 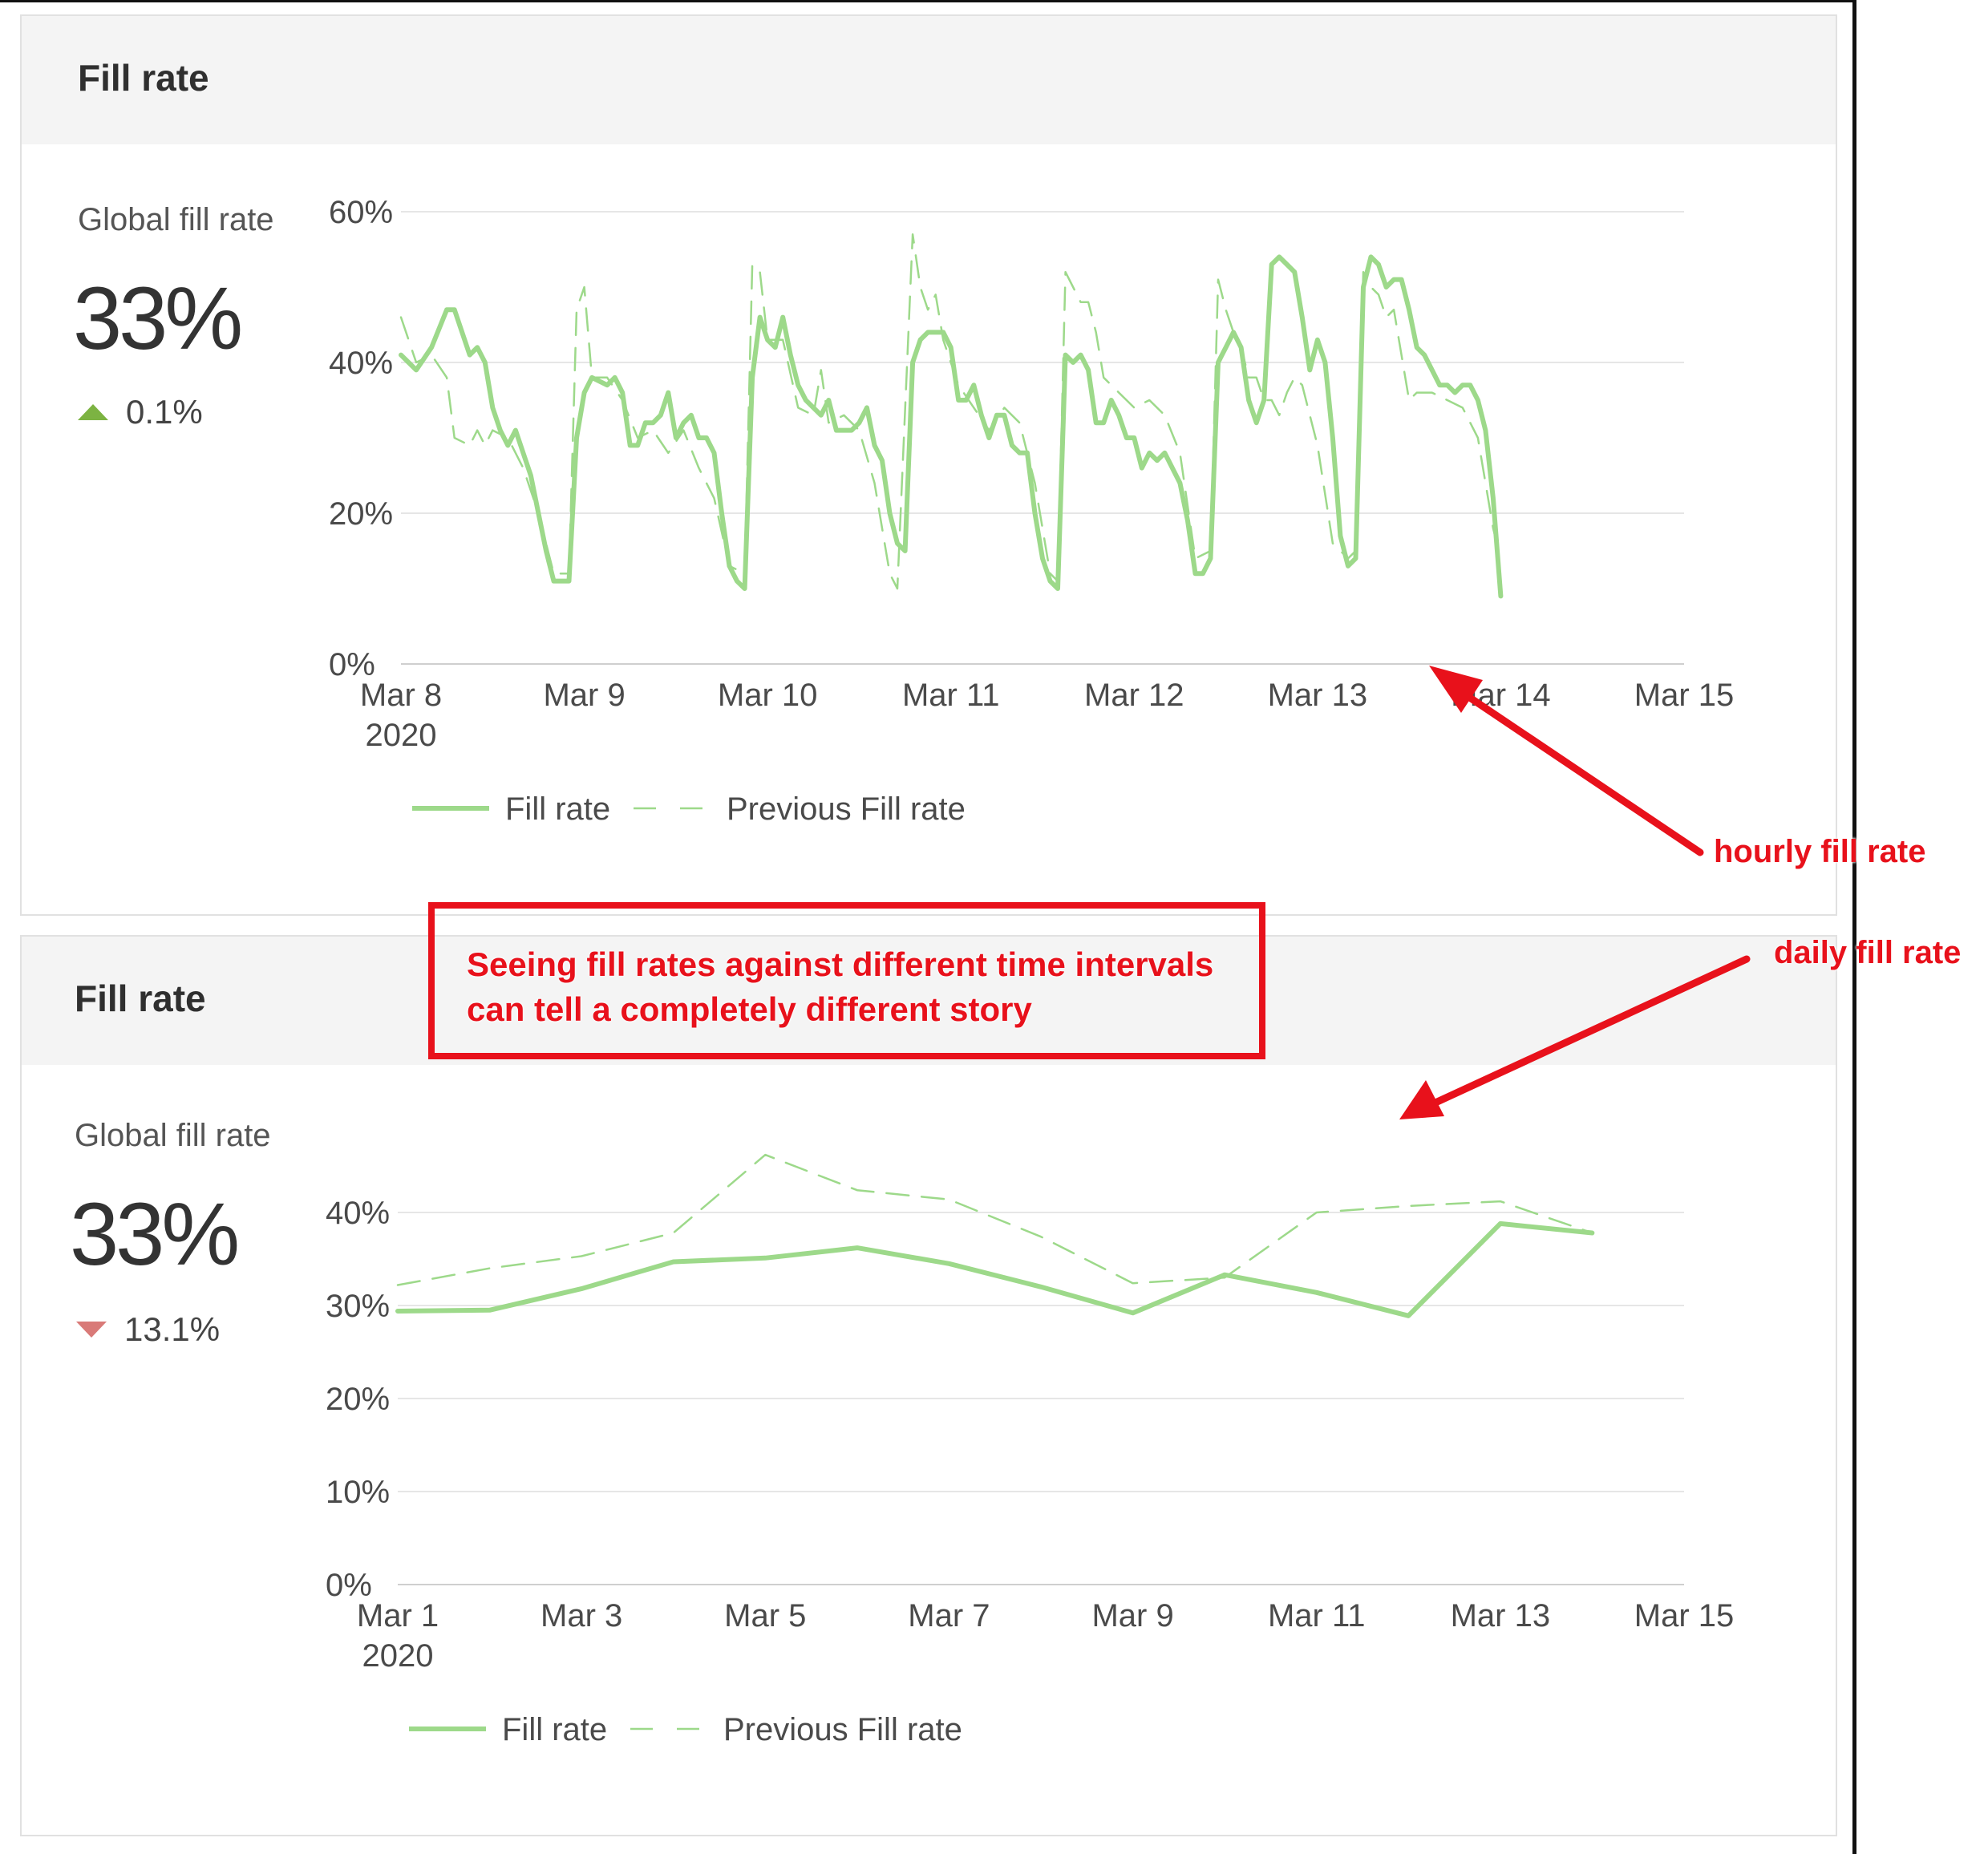 What do you see at coordinates (358, 1306) in the screenshot?
I see `y-tick-label: 30%` at bounding box center [358, 1306].